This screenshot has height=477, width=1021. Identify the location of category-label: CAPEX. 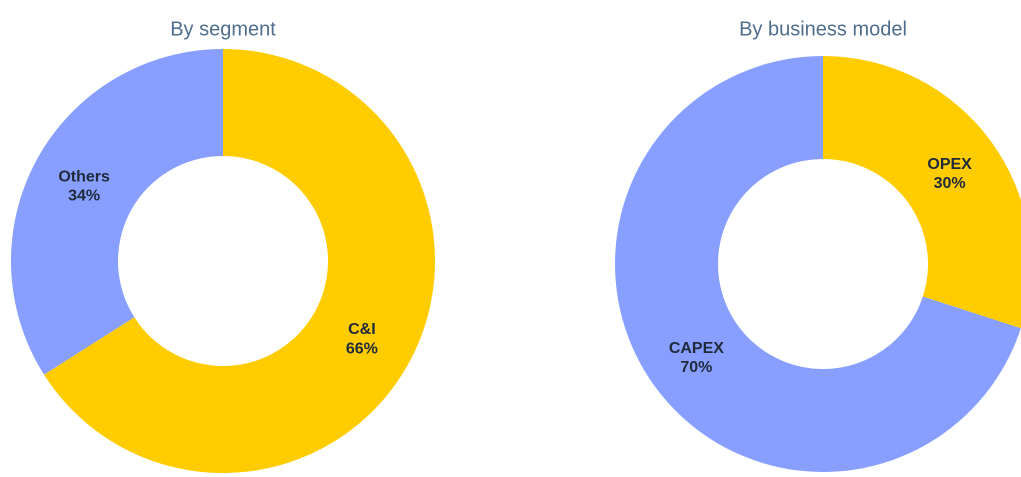
(696, 348).